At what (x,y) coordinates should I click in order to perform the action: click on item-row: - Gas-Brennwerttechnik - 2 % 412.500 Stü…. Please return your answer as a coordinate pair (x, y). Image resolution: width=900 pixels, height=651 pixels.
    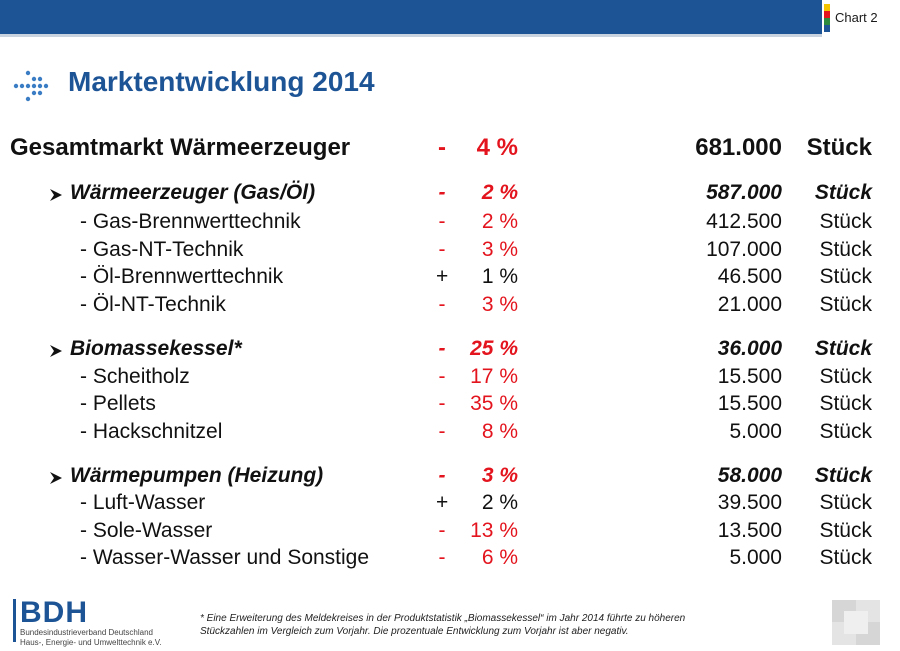
    Looking at the image, I should click on (450, 224).